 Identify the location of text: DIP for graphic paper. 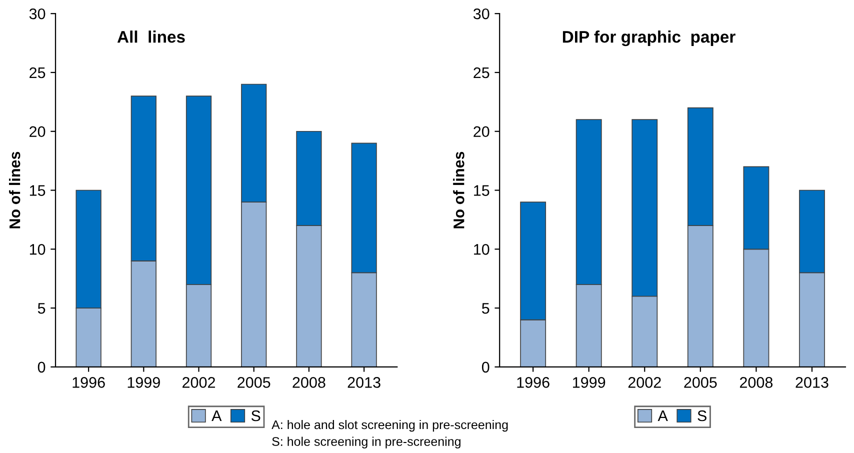
(649, 38).